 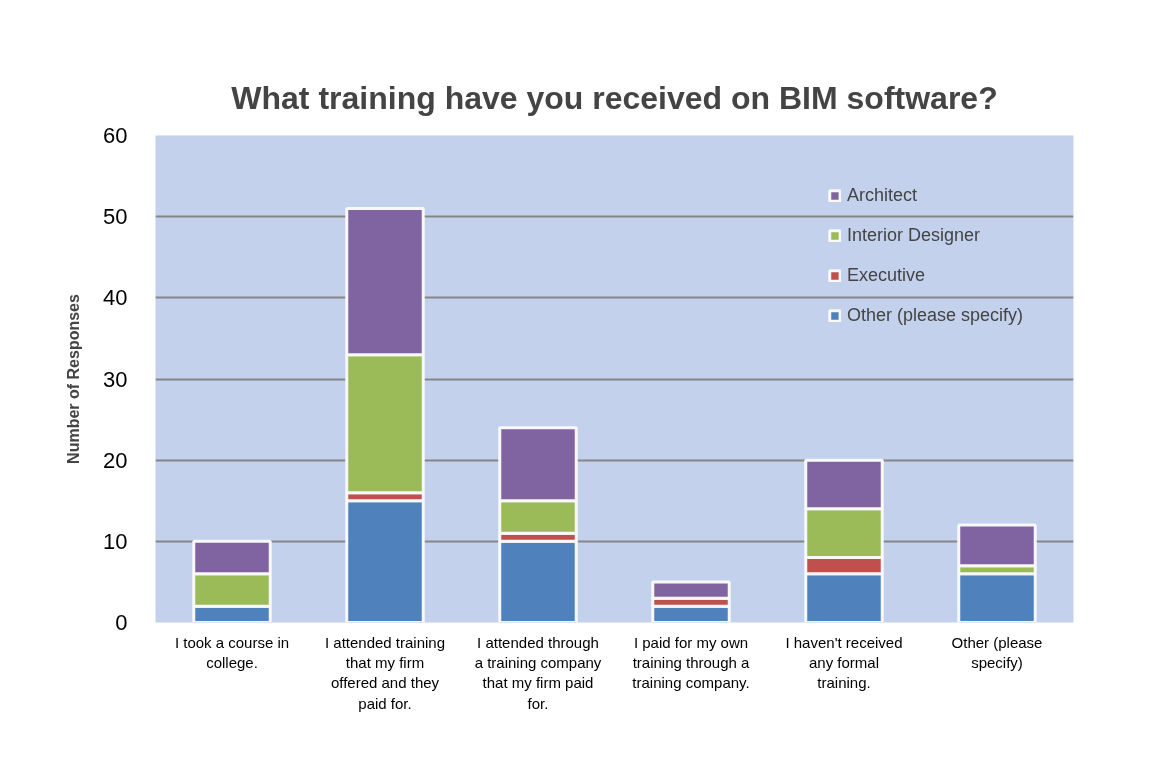 I want to click on y-tick-label: 10, so click(x=115, y=541).